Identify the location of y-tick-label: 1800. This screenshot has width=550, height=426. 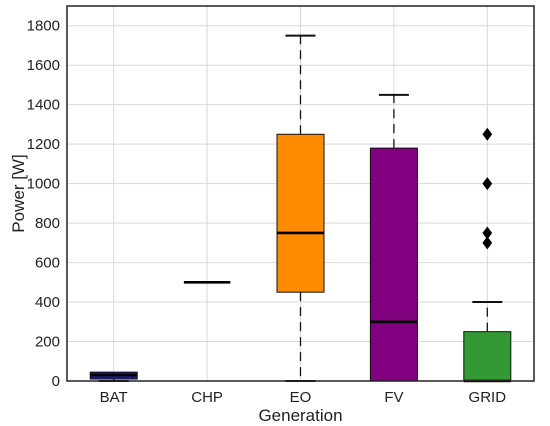
(43, 26).